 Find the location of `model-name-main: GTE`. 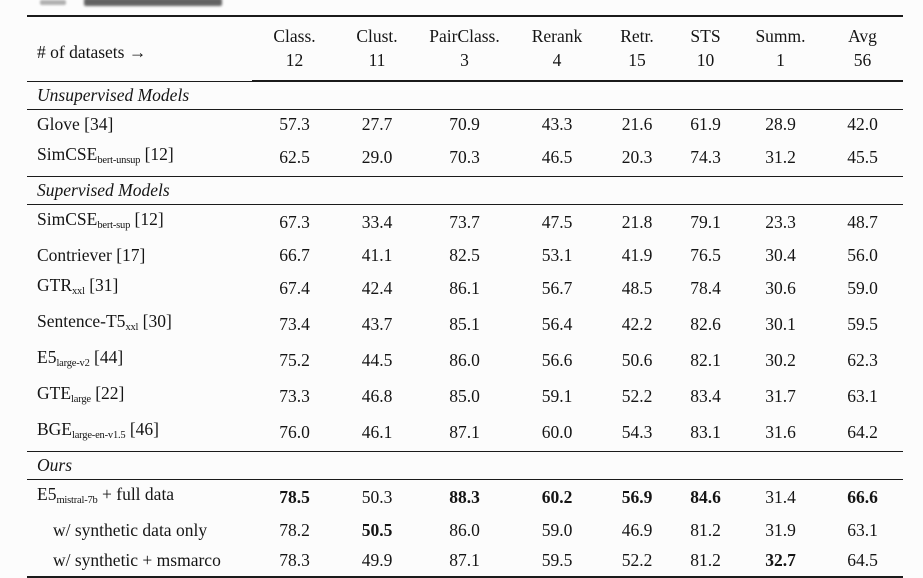

model-name-main: GTE is located at coordinates (54, 393).